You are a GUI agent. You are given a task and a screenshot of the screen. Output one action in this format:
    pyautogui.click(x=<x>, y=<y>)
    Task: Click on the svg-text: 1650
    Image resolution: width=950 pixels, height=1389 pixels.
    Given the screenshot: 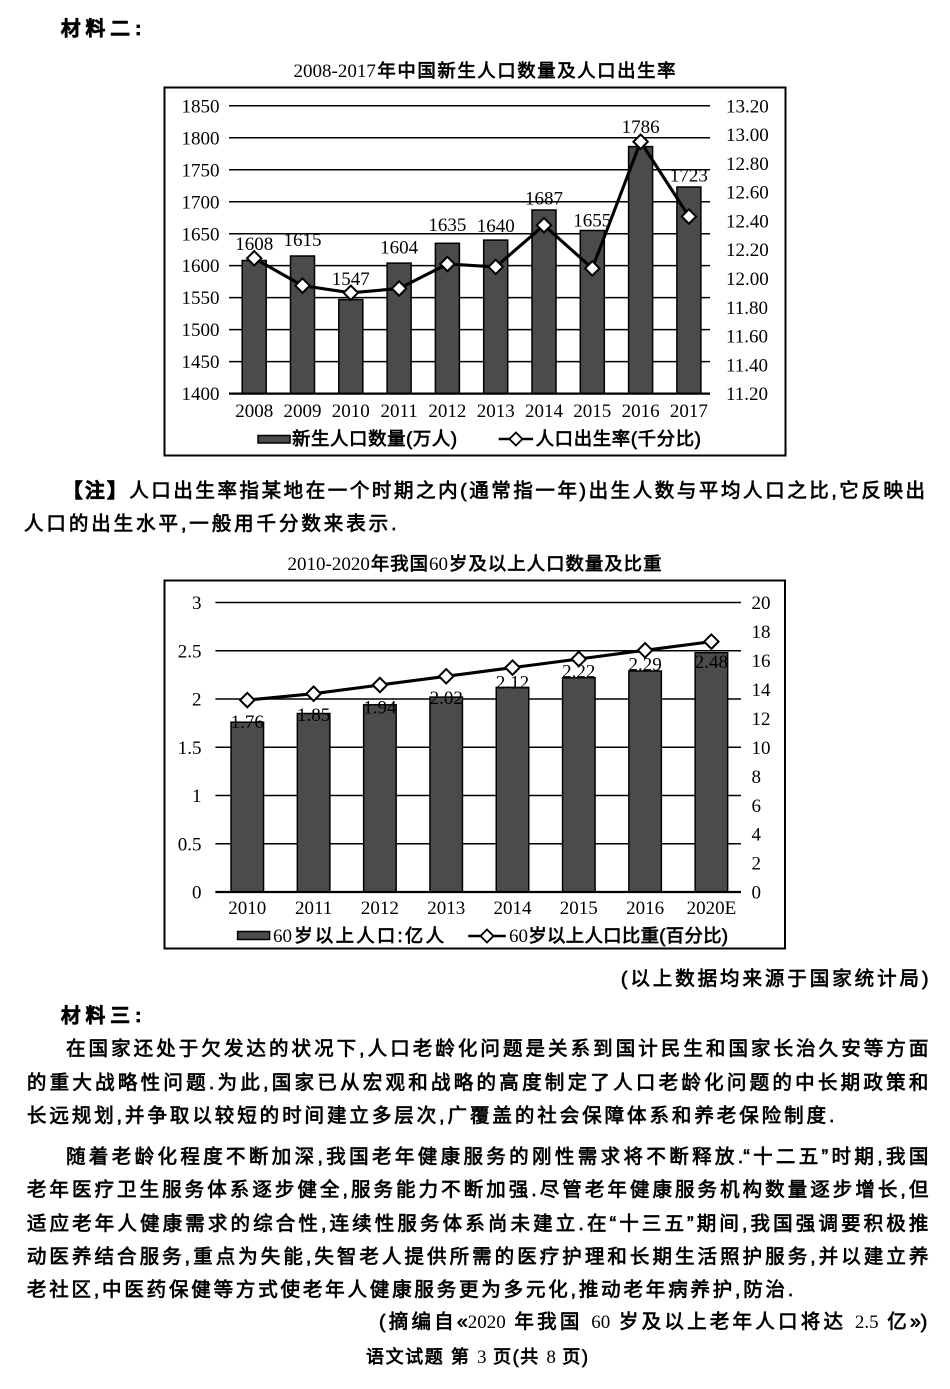 What is the action you would take?
    pyautogui.click(x=201, y=234)
    